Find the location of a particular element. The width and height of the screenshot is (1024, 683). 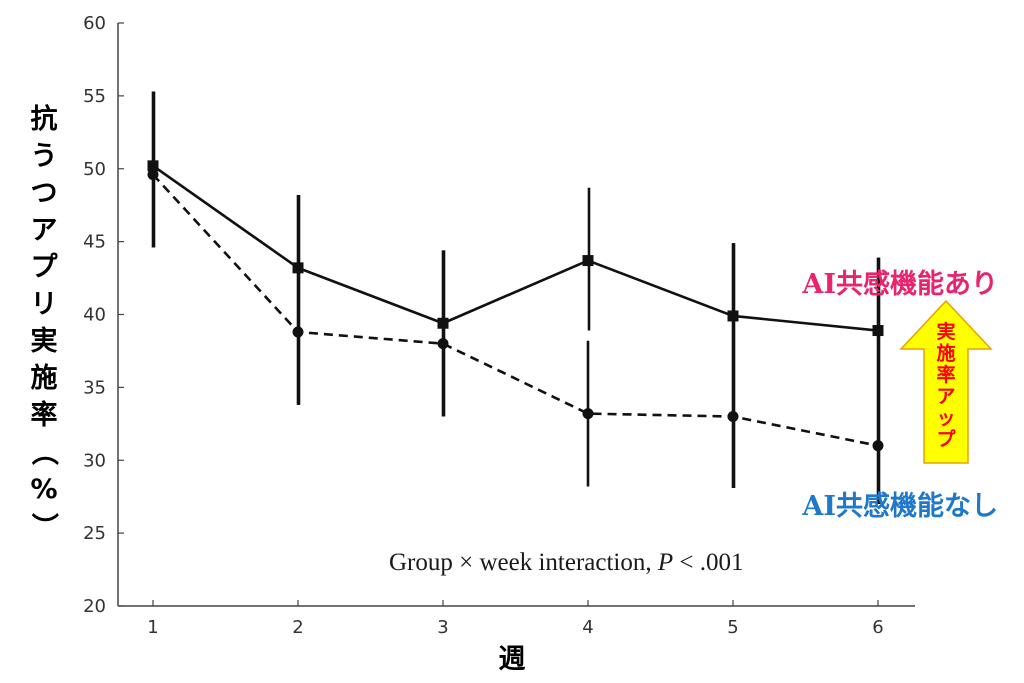

callout-char: 施 is located at coordinates (945, 353).